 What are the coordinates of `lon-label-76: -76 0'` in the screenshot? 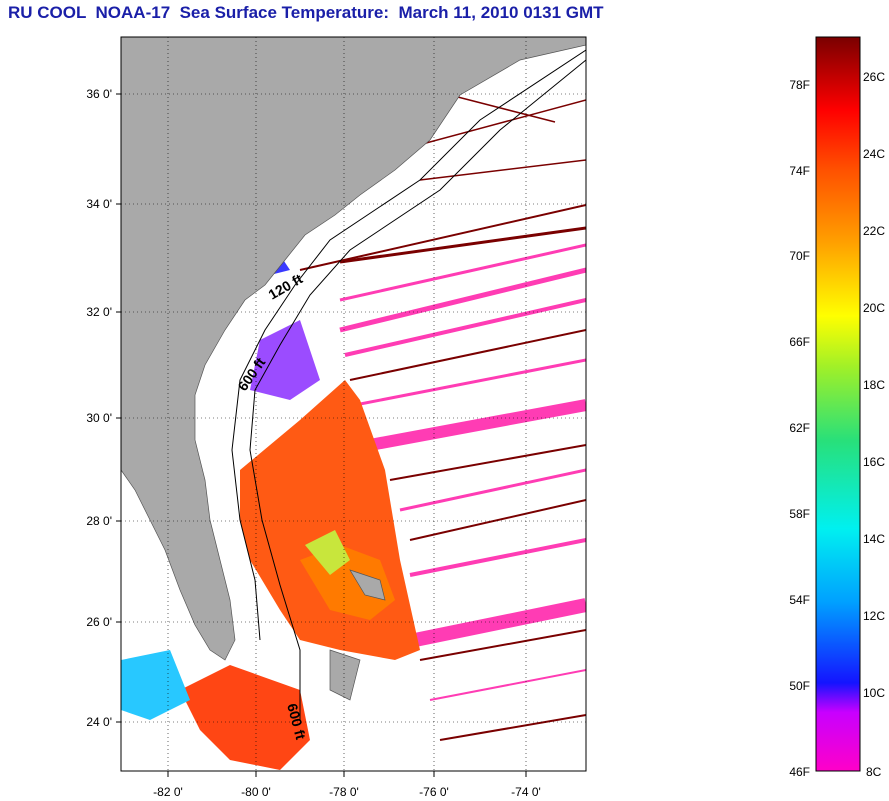 It's located at (434, 792).